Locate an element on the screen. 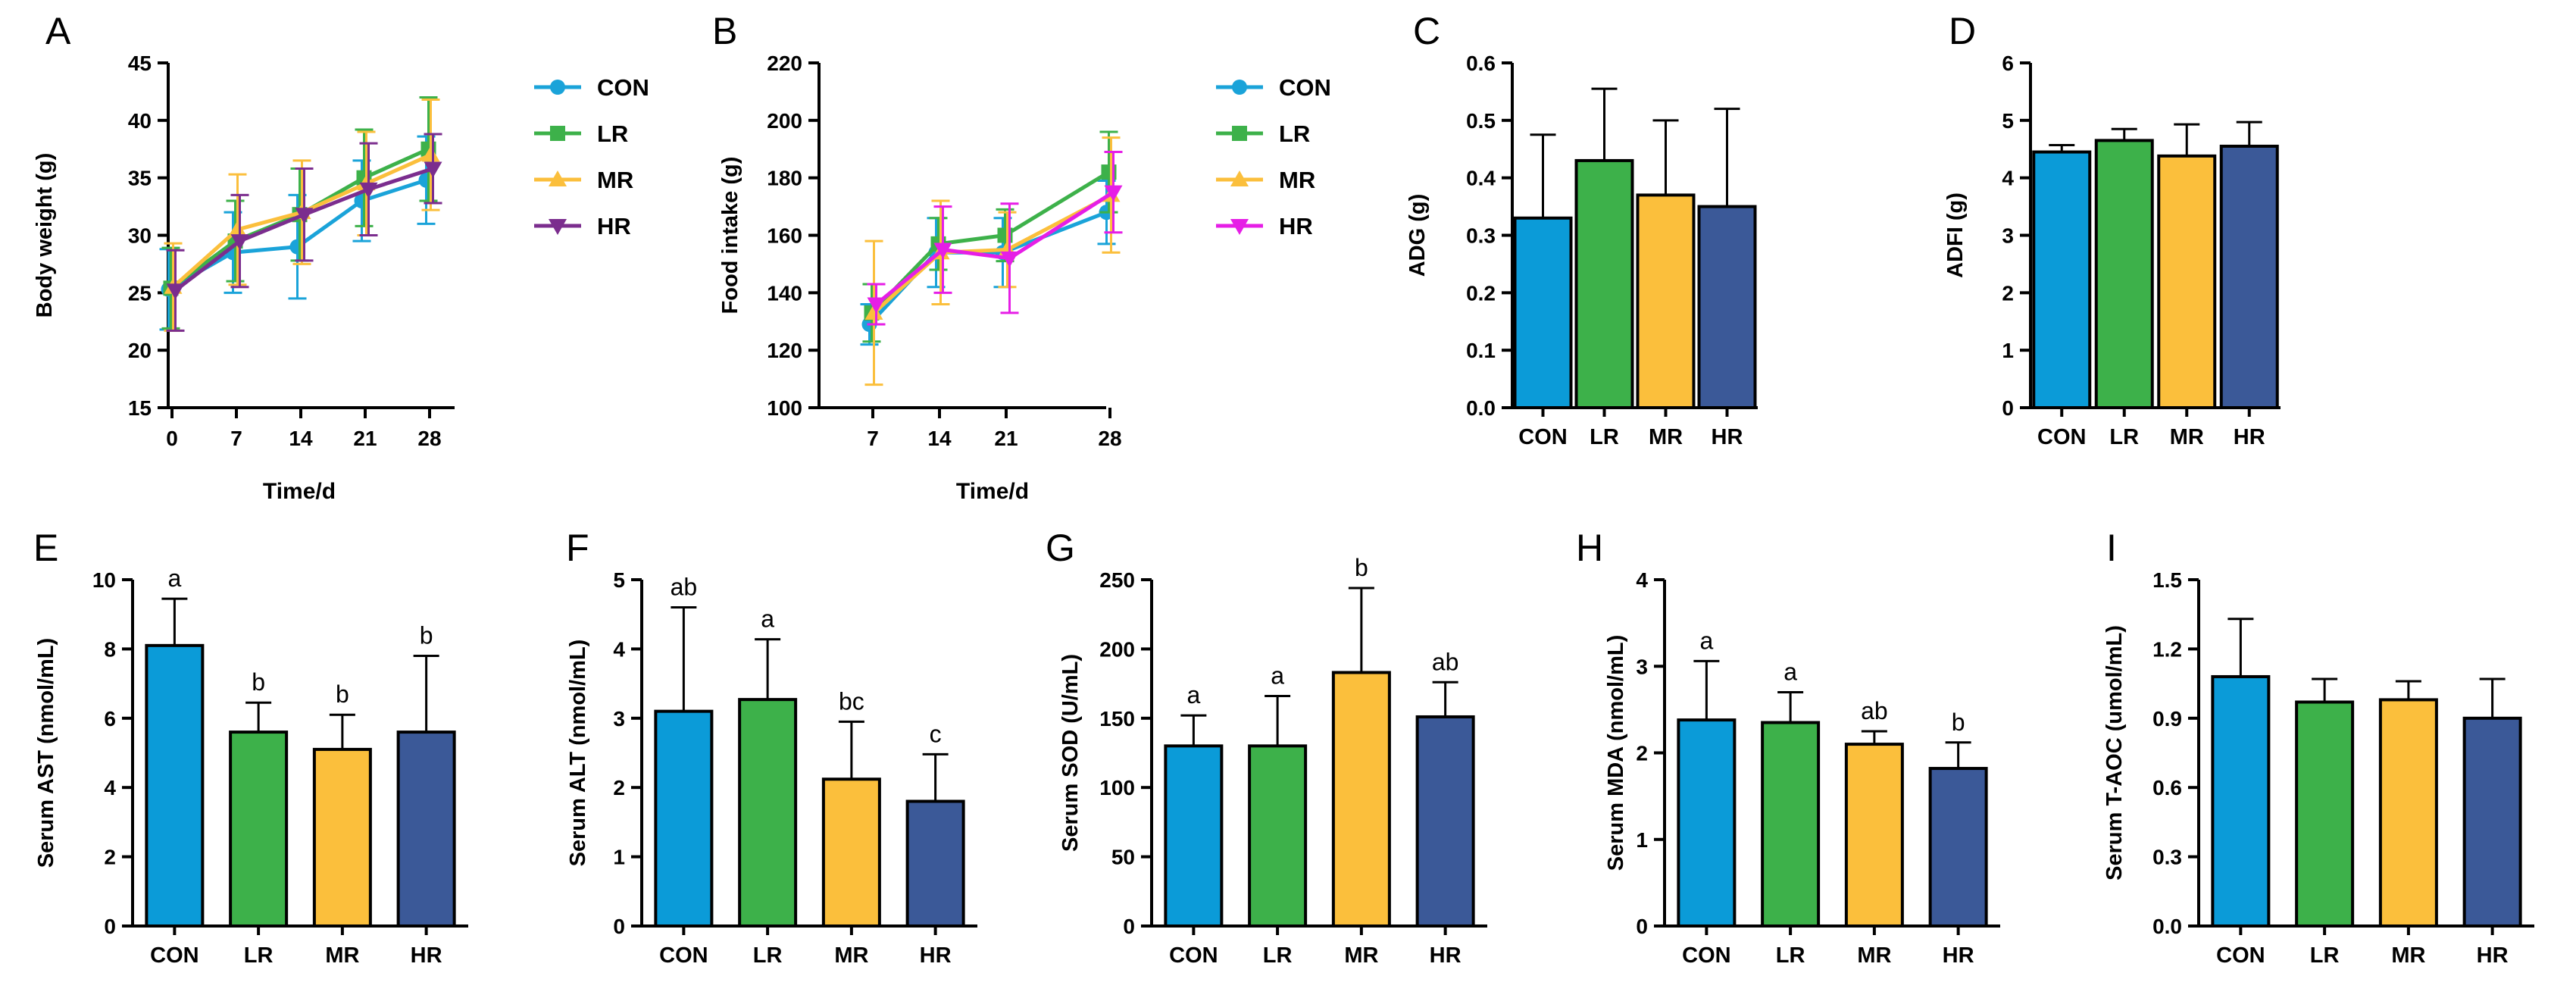 This screenshot has height=998, width=2576. y-tick-label: 8 is located at coordinates (110, 649).